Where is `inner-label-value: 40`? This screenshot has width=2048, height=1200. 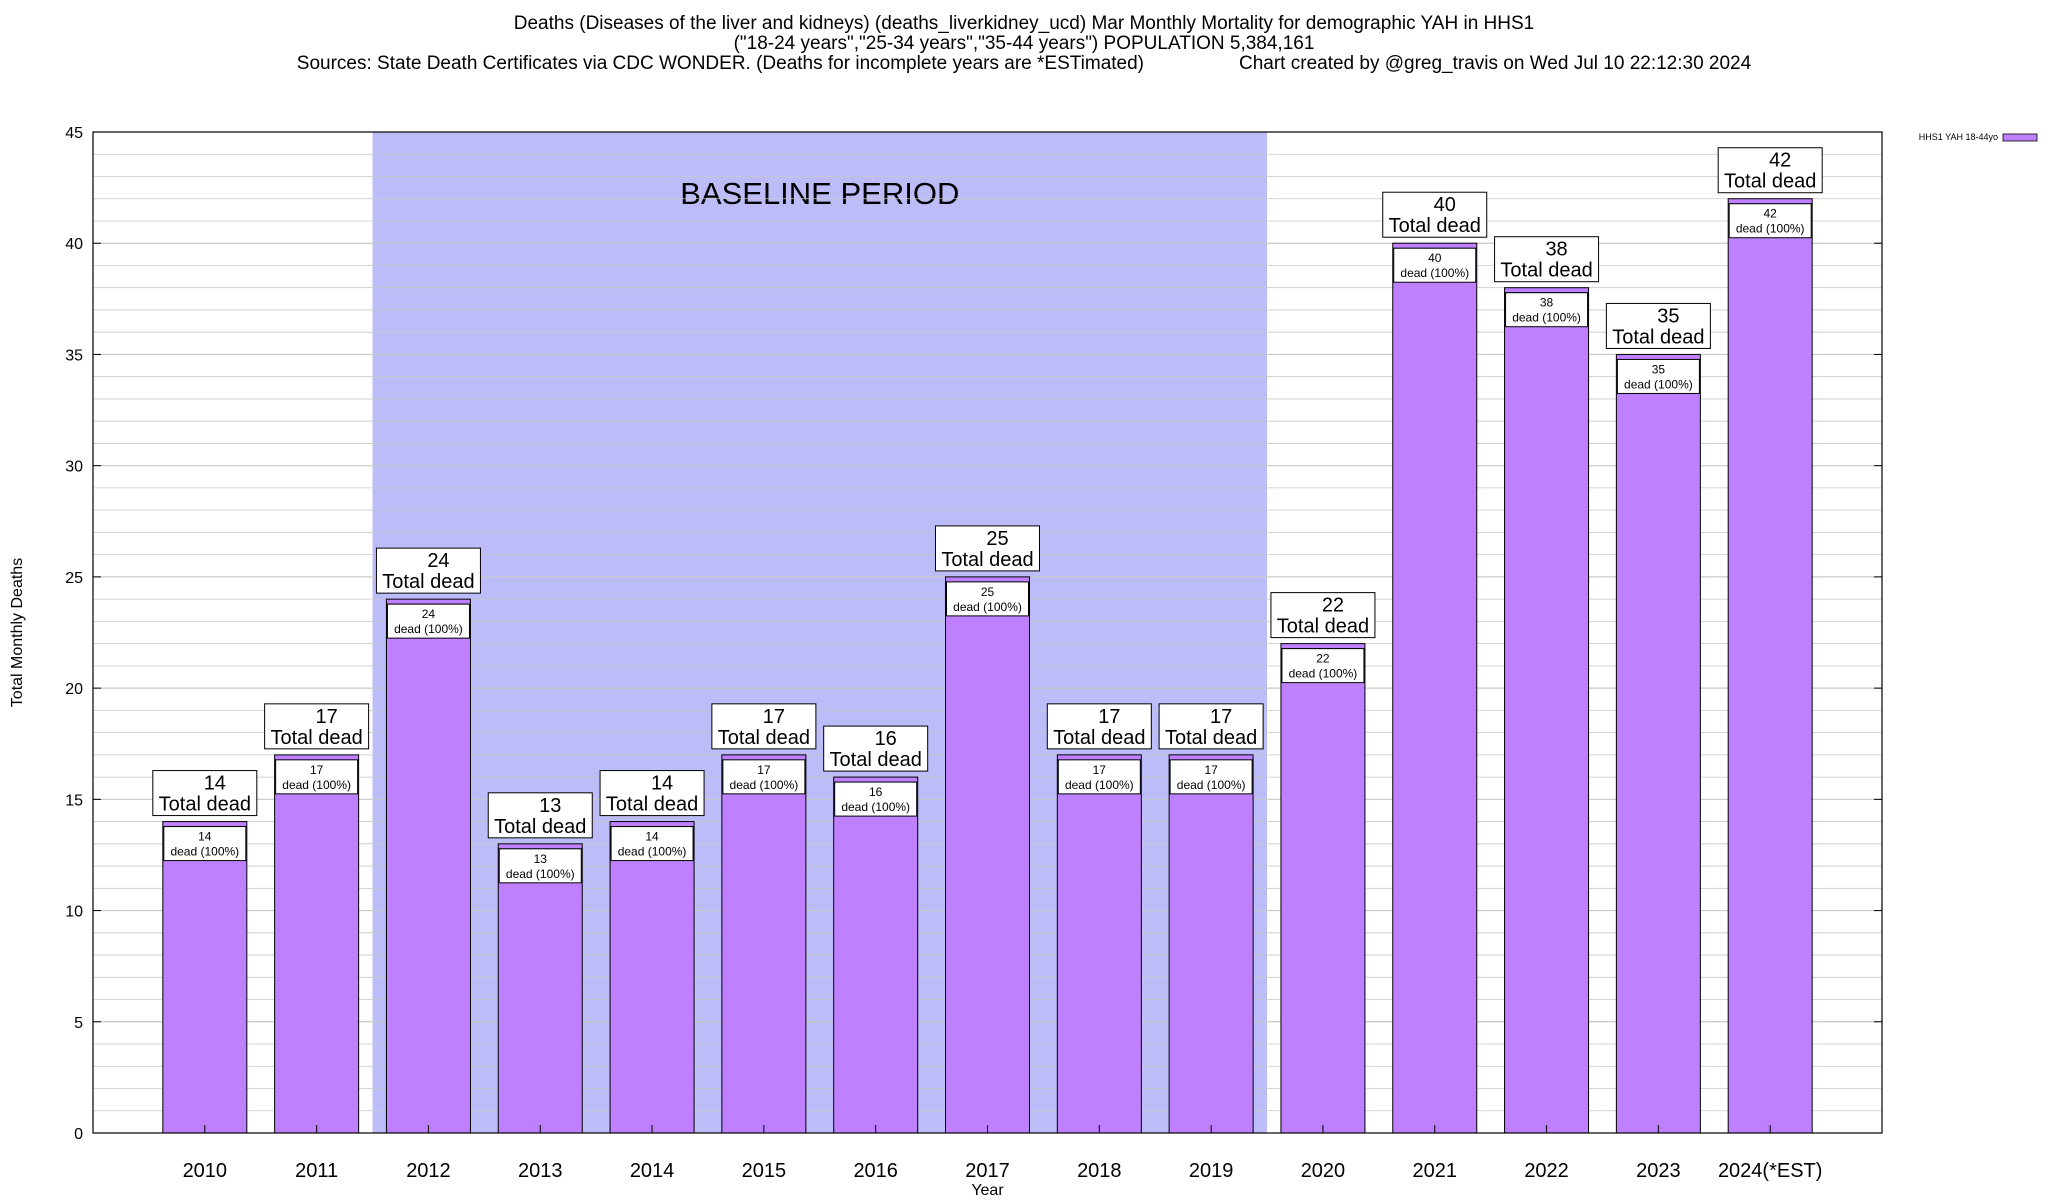
inner-label-value: 40 is located at coordinates (1435, 258).